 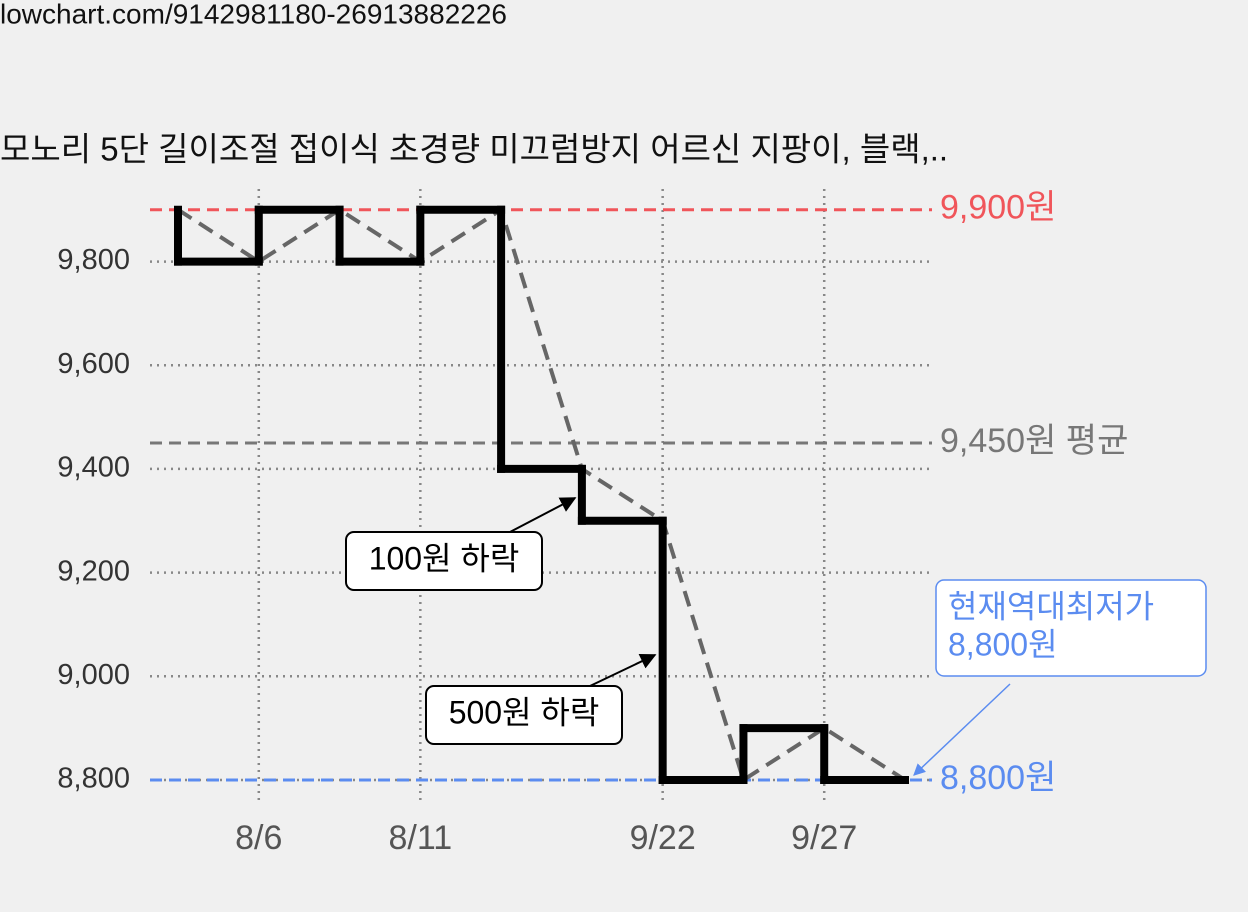 What do you see at coordinates (258, 838) in the screenshot?
I see `x-tick-label: 8/6` at bounding box center [258, 838].